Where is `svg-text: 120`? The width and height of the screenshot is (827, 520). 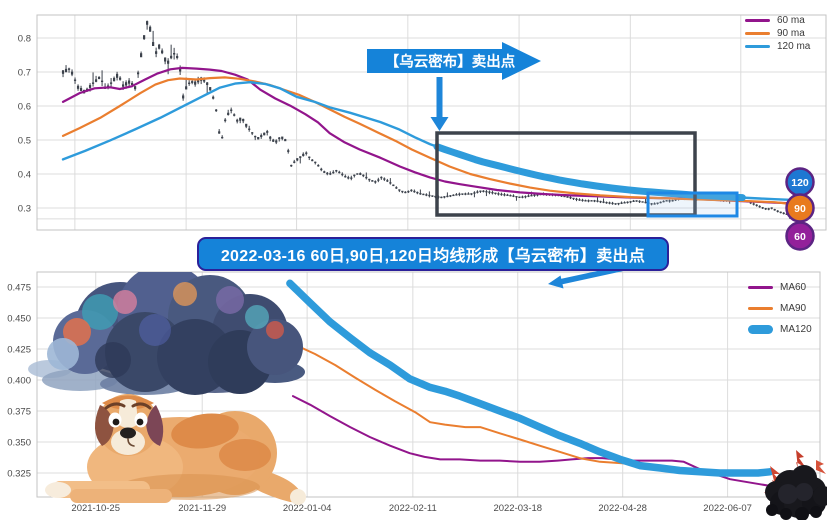
svg-text: 120 is located at coordinates (800, 183).